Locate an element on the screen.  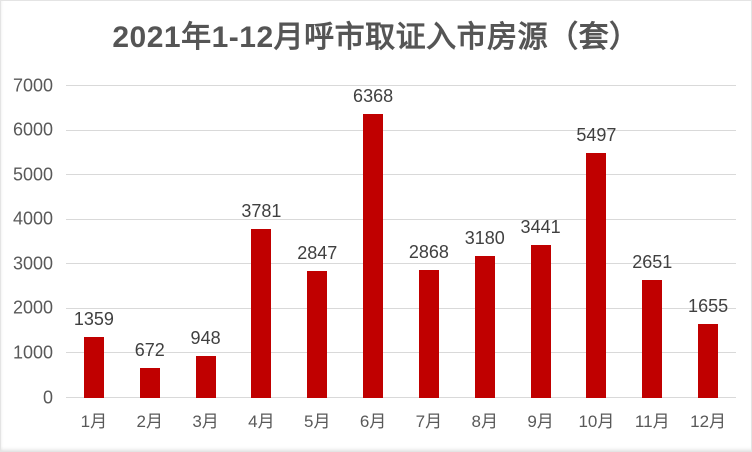
chart-title: 2021年1-12月呼市取证入市房源（套） is located at coordinates (376, 37).